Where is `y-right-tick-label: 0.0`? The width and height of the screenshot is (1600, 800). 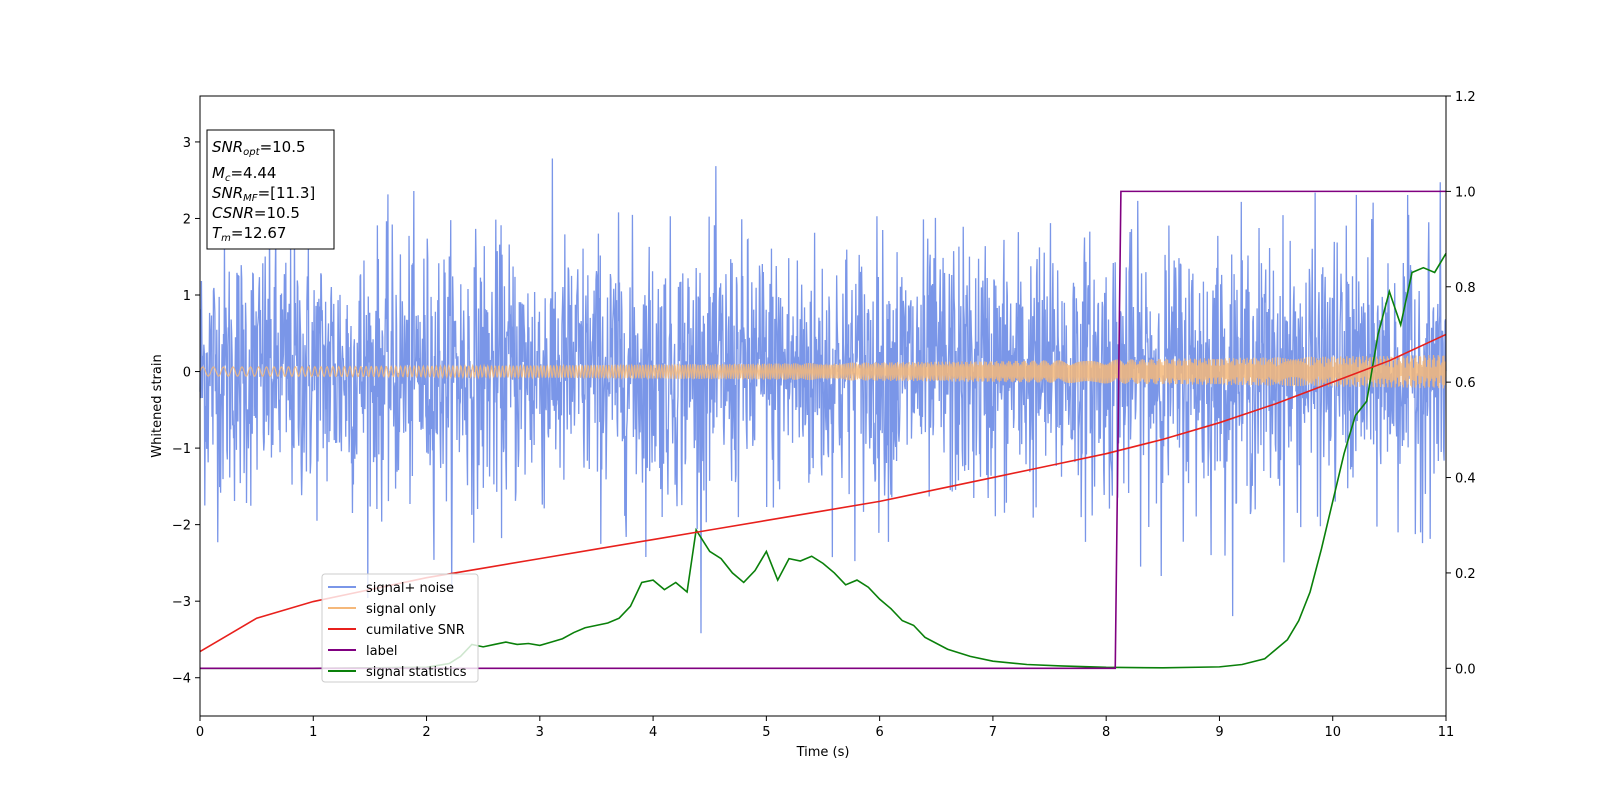
y-right-tick-label: 0.0 is located at coordinates (1465, 669).